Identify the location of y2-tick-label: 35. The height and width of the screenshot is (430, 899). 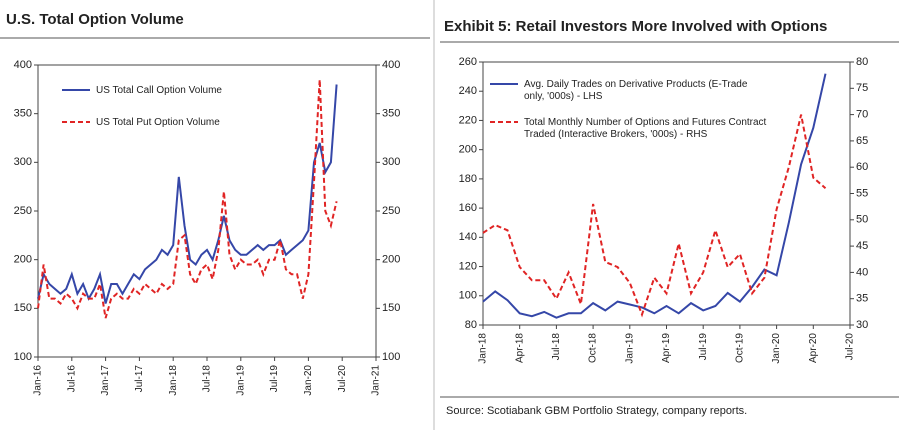
(862, 299).